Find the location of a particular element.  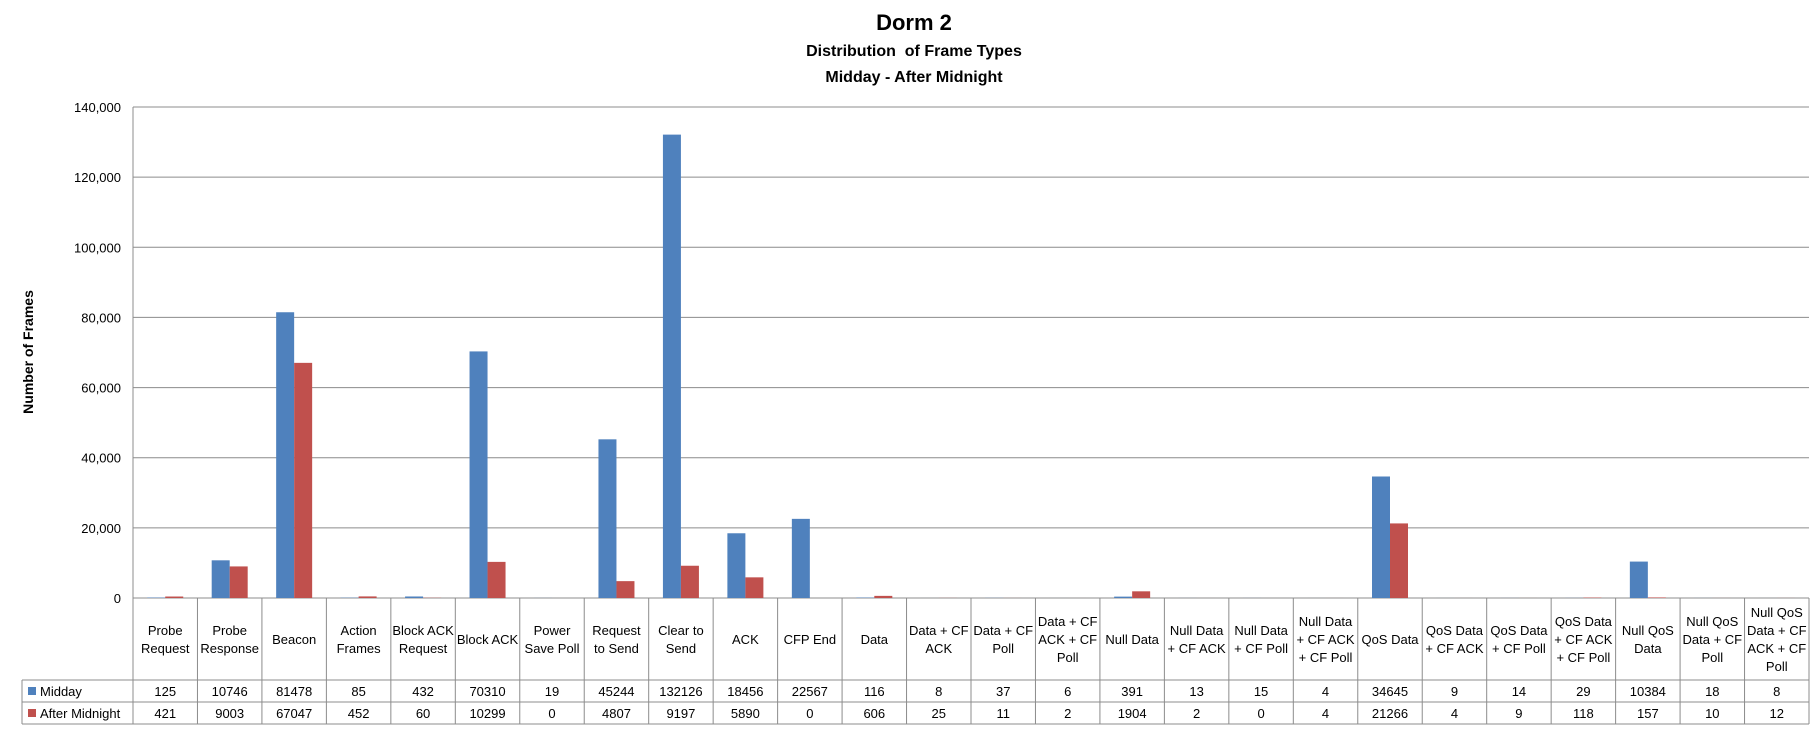

x-tick-label: QoS Data + CF ACK + CF Poll is located at coordinates (1583, 639).